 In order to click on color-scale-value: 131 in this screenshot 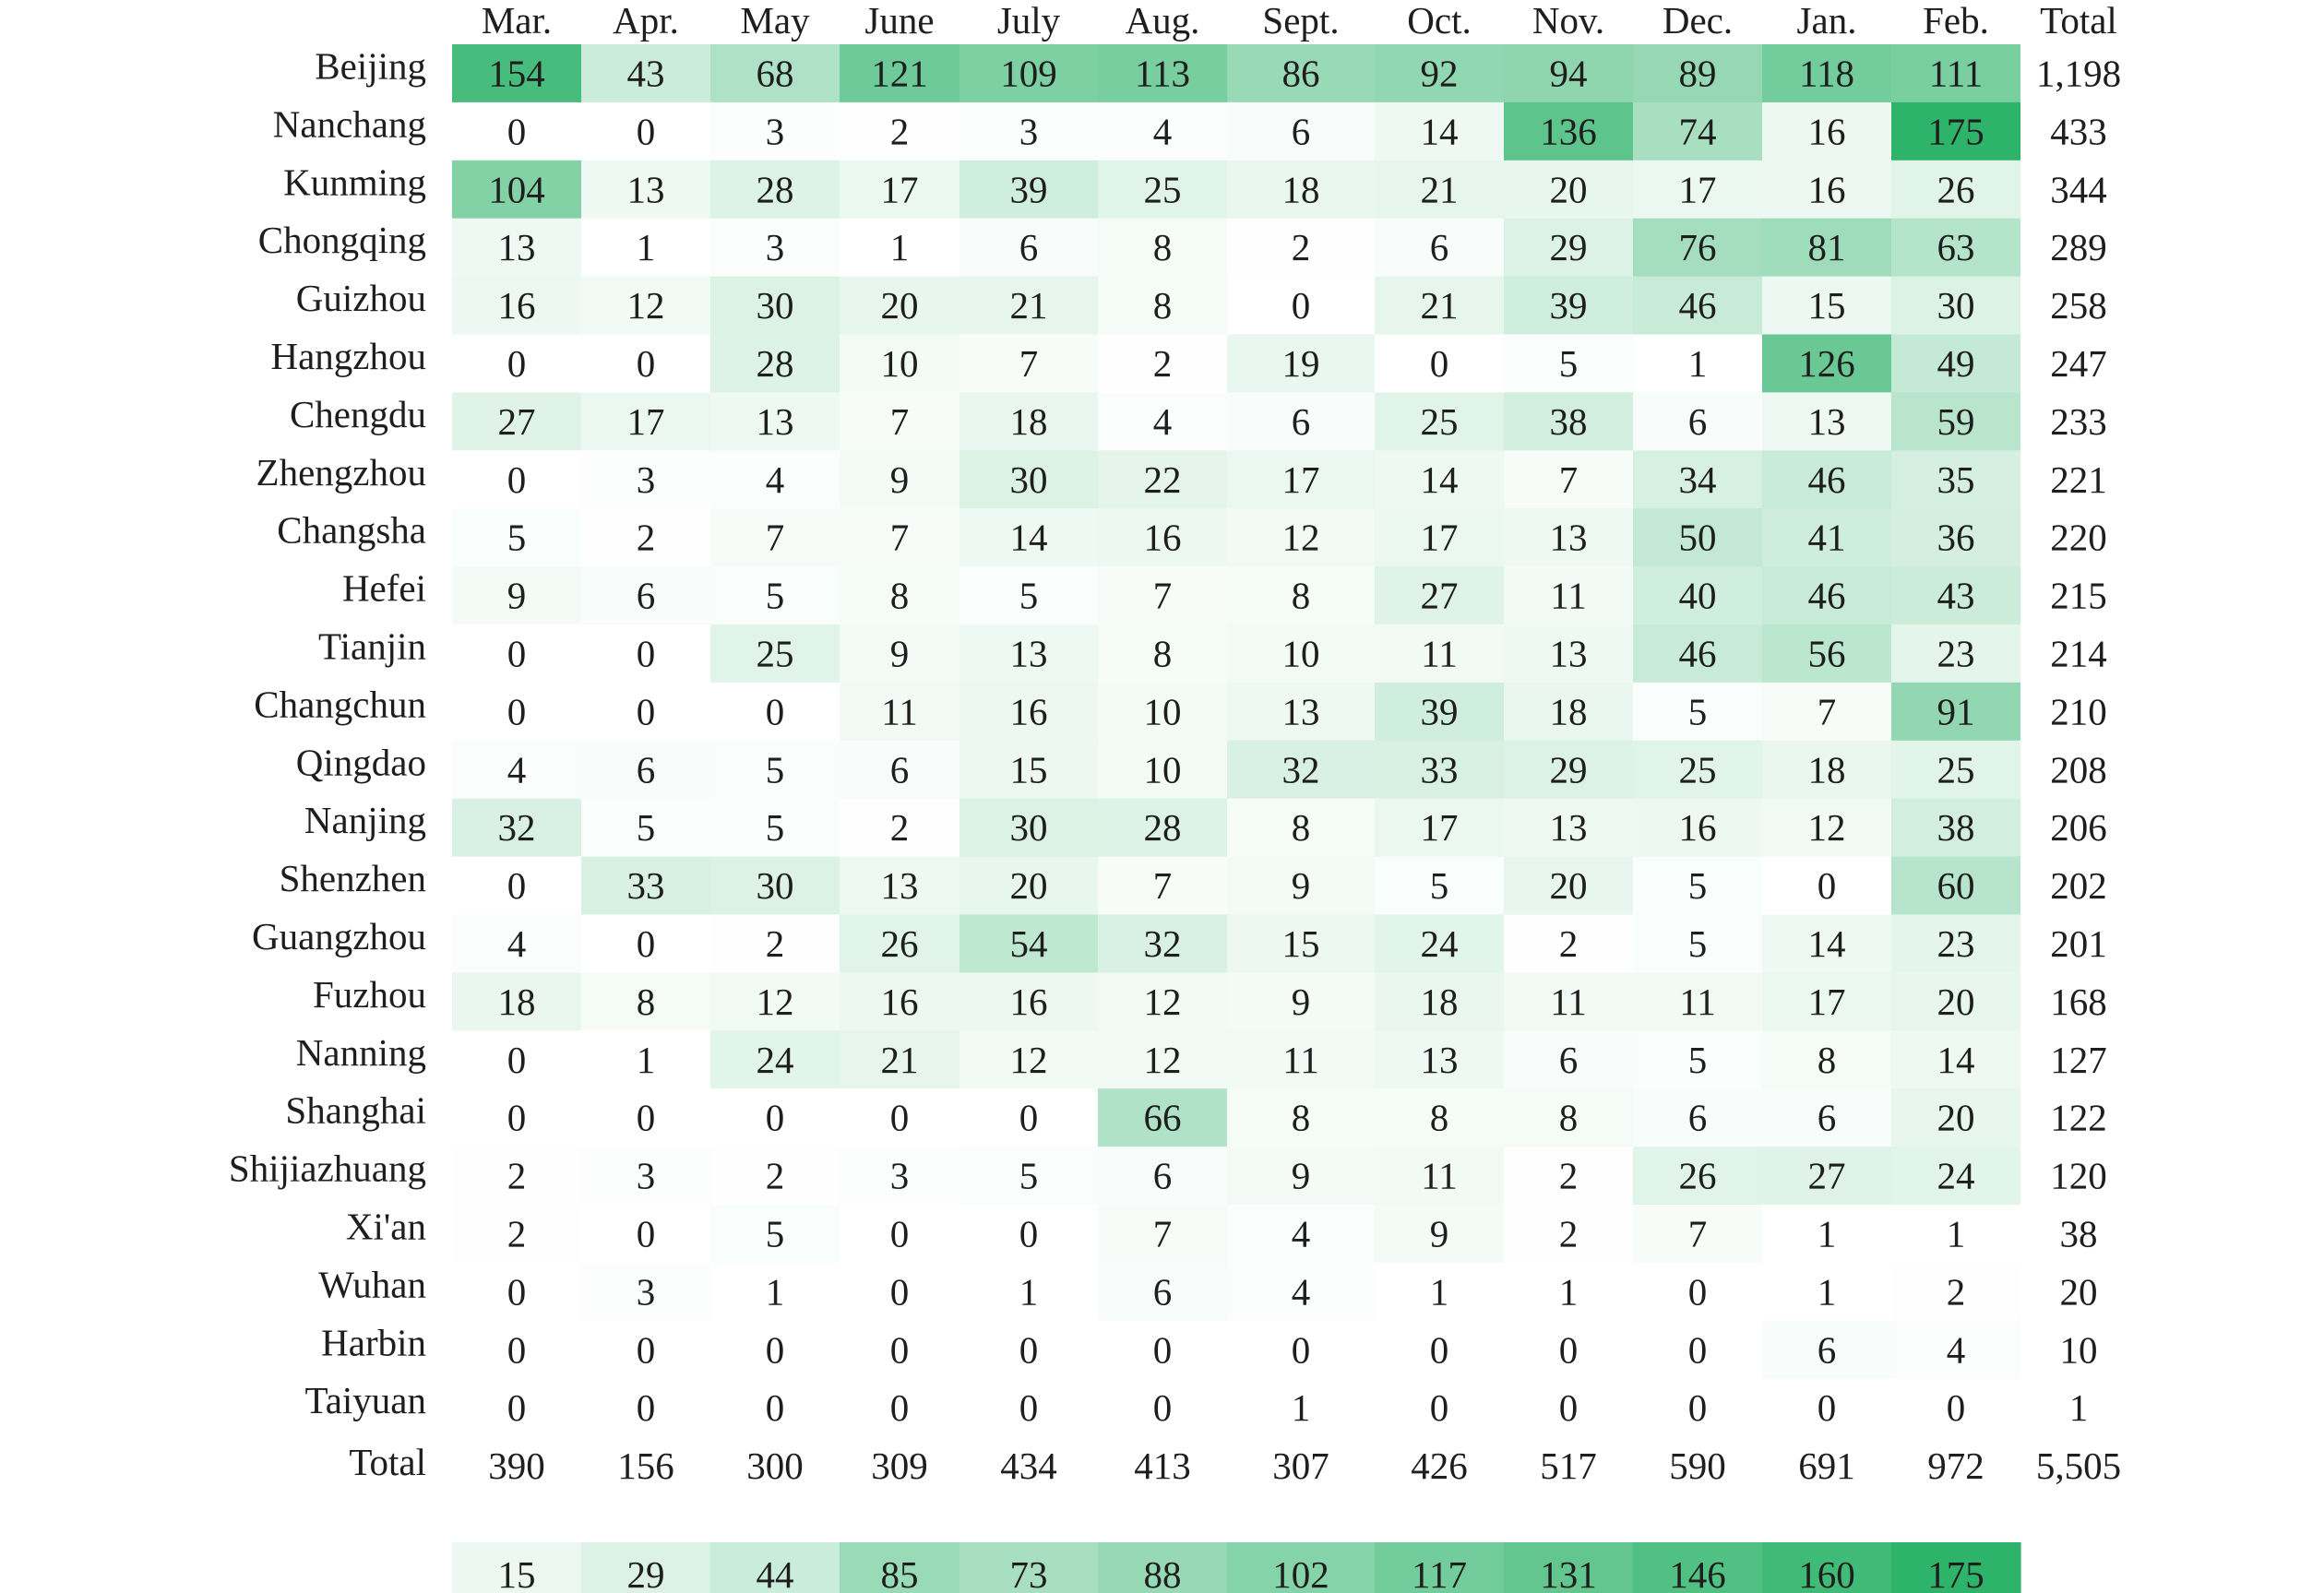, I will do `click(1568, 1573)`.